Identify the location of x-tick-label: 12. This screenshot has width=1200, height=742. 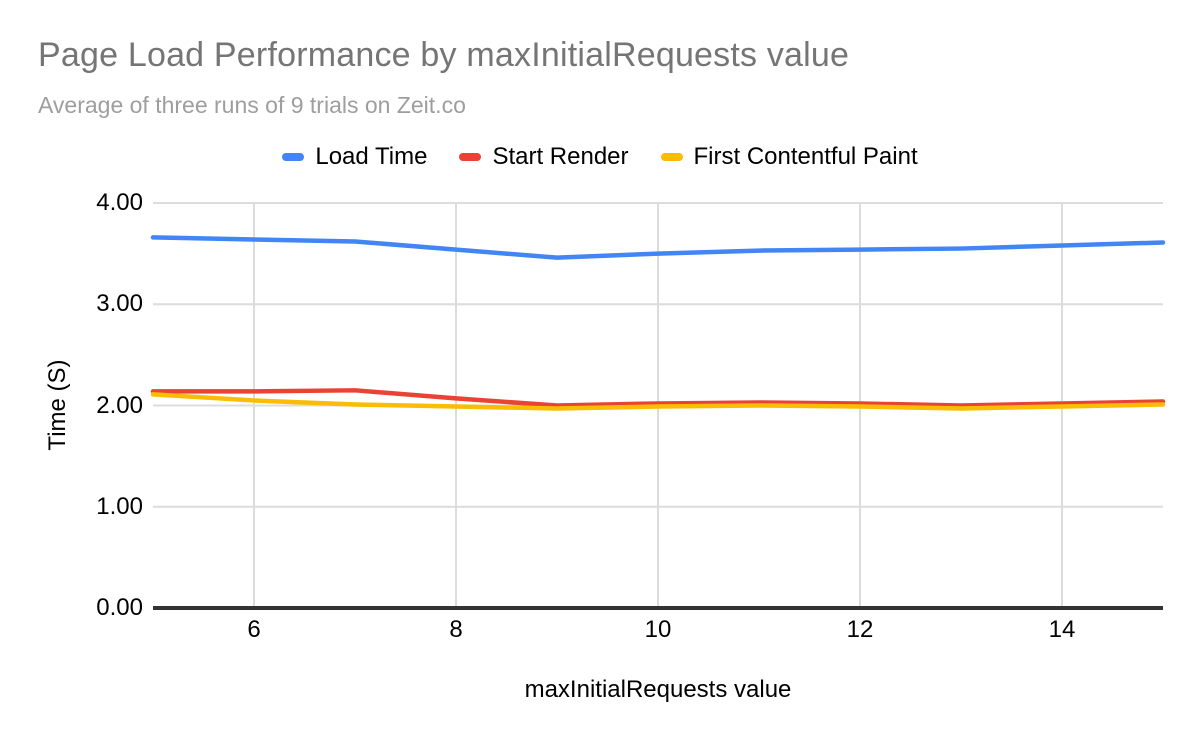
(860, 629).